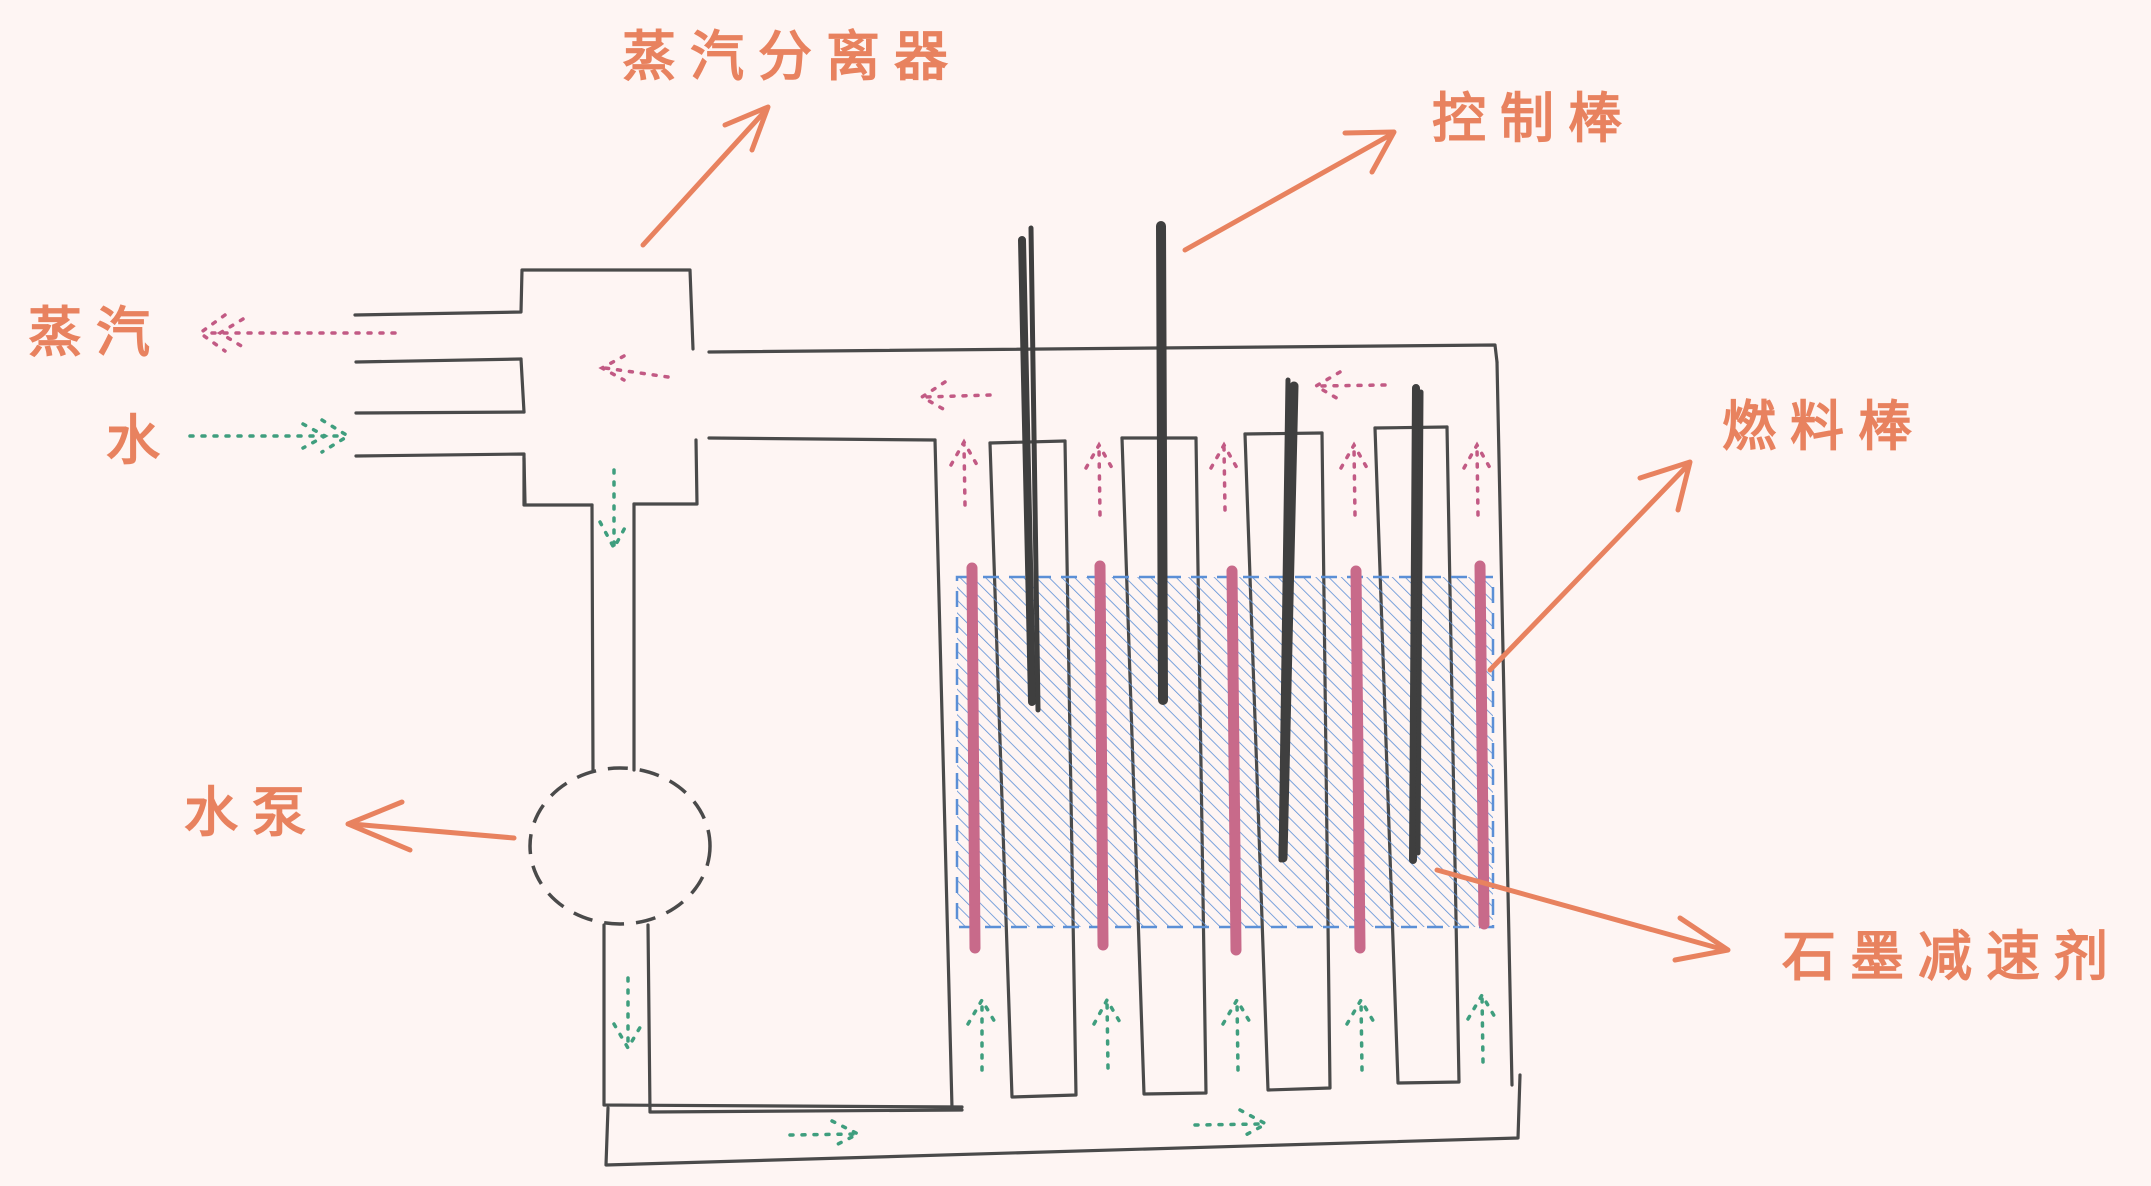 This screenshot has height=1186, width=2151. What do you see at coordinates (1221, 542) in the screenshot?
I see `control-rods` at bounding box center [1221, 542].